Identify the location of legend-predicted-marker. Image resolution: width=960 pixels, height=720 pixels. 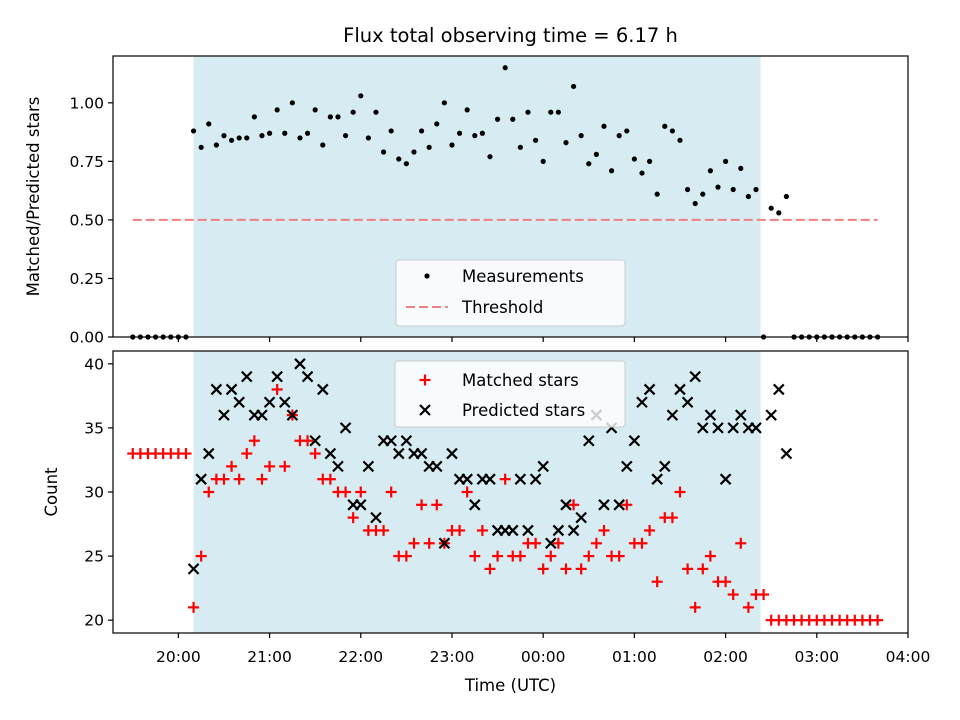
(425, 410).